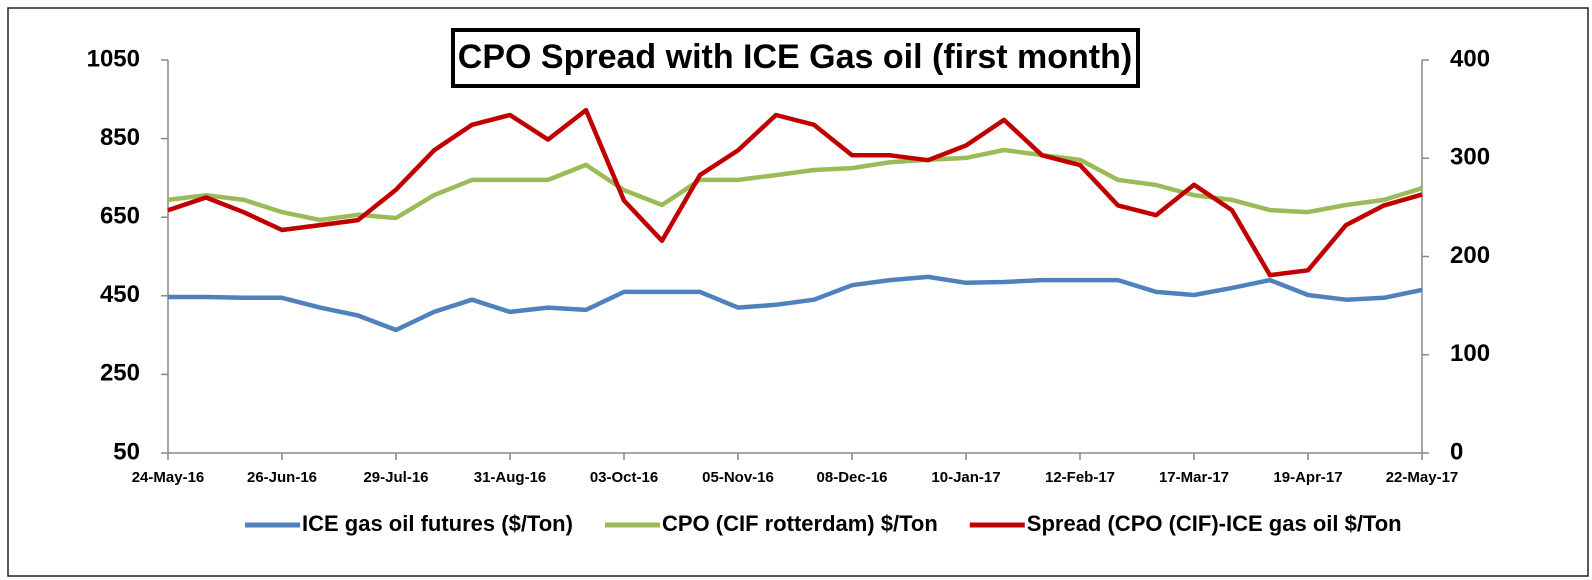 The width and height of the screenshot is (1592, 580). I want to click on title-box, so click(795, 58).